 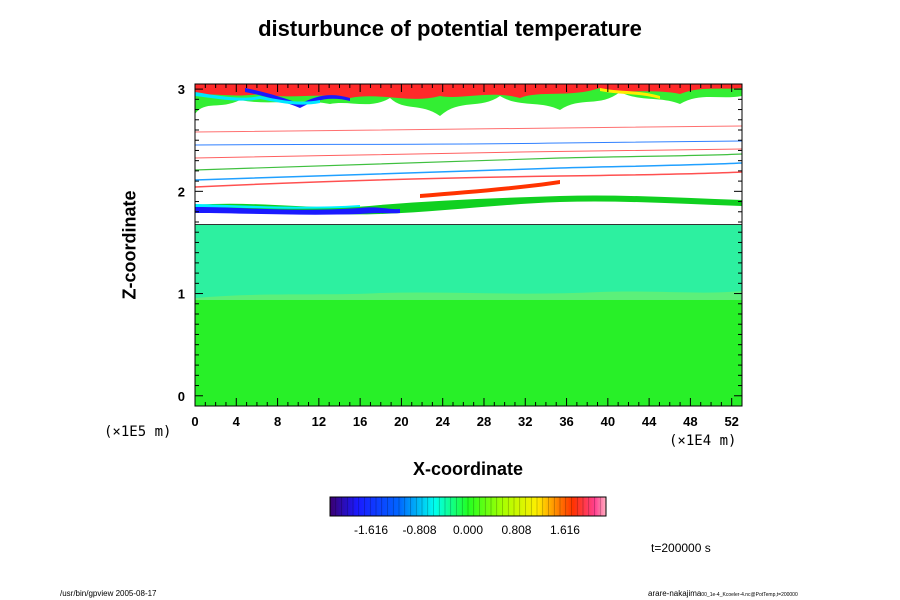 What do you see at coordinates (564, 530) in the screenshot?
I see `colorbar-tick-label: 1.616` at bounding box center [564, 530].